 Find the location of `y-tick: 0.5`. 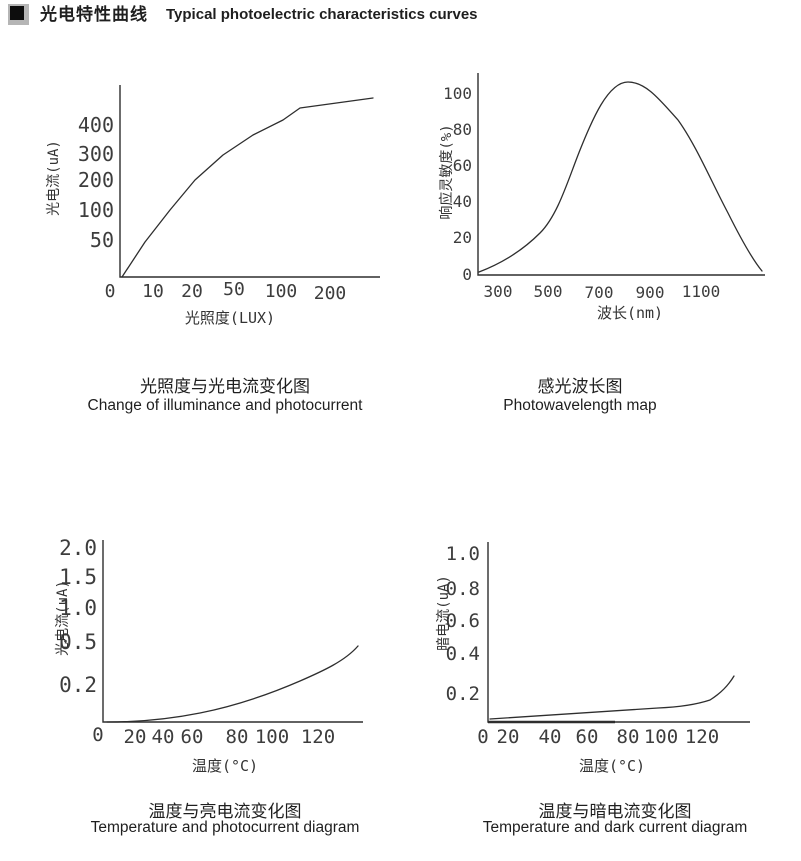

y-tick: 0.5 is located at coordinates (78, 642).